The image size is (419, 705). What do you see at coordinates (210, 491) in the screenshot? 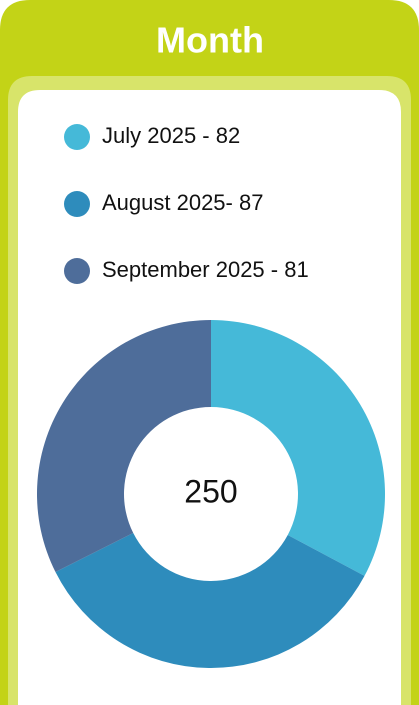
I see `center-label: 250` at bounding box center [210, 491].